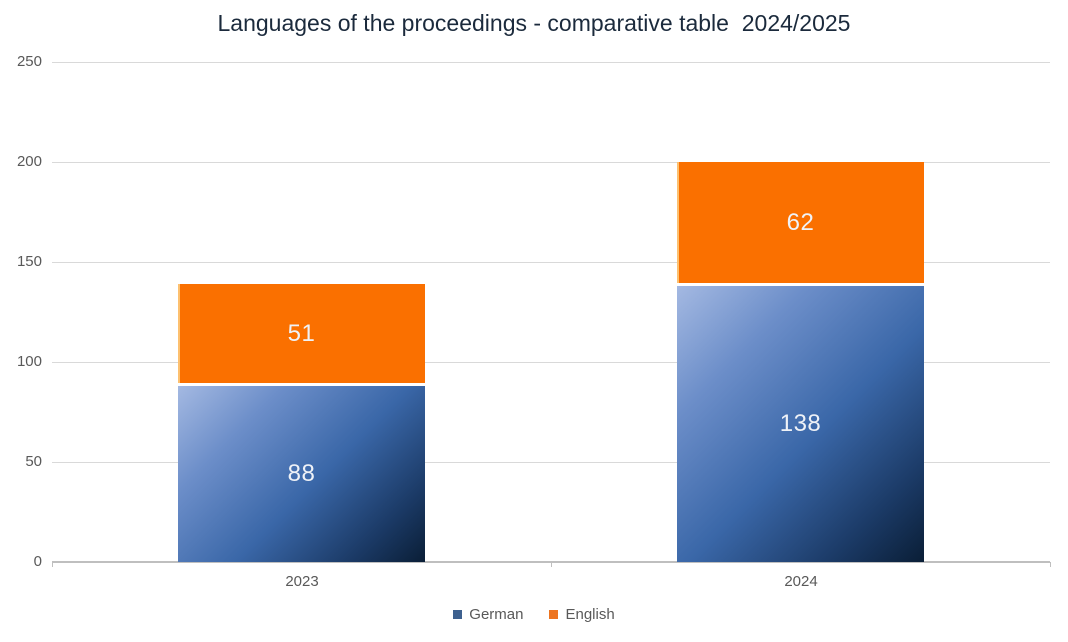  I want to click on legend-label-english: English, so click(590, 614).